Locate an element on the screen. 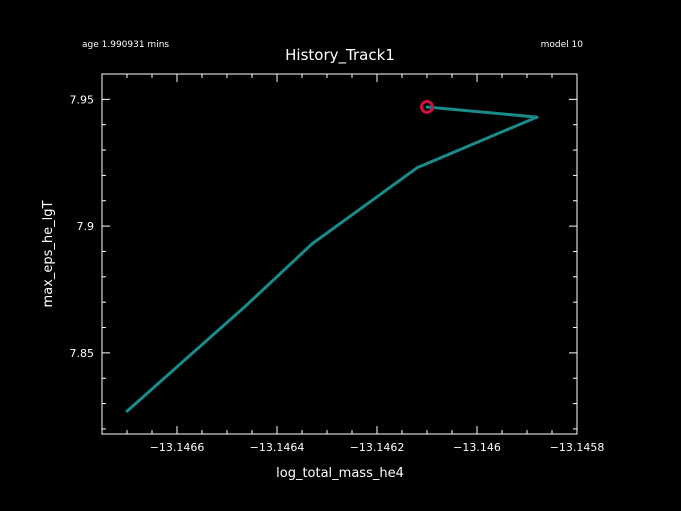 Image resolution: width=681 pixels, height=511 pixels. y-axis-label: max_eps_he_lgT is located at coordinates (48, 253).